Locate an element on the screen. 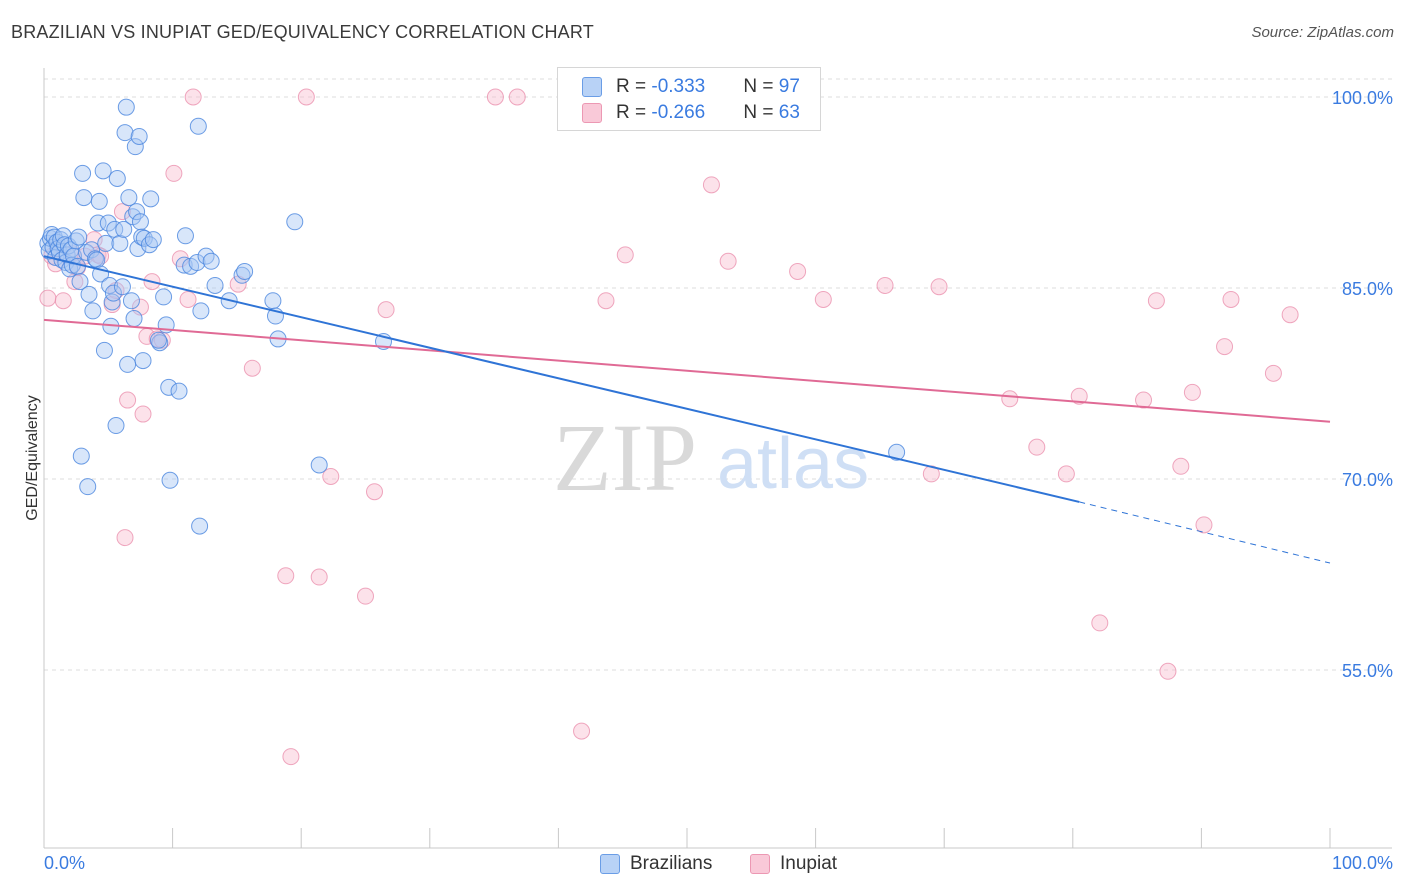  bottom-legend-label-brazilians: Brazilians is located at coordinates (671, 863).